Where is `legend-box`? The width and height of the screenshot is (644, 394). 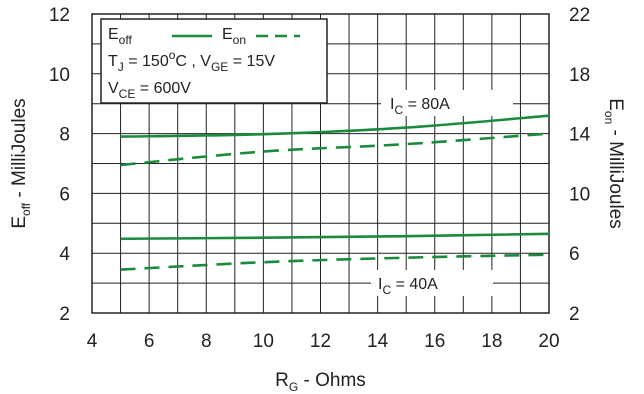
legend-box is located at coordinates (214, 61).